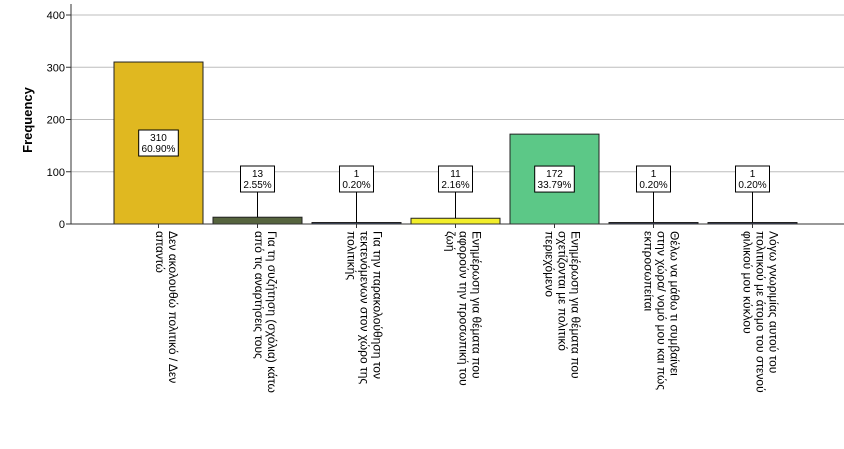 The height and width of the screenshot is (449, 844). I want to click on category-label-line: Δεν ακολουθώ πολιτικό / Δεν, so click(173, 307).